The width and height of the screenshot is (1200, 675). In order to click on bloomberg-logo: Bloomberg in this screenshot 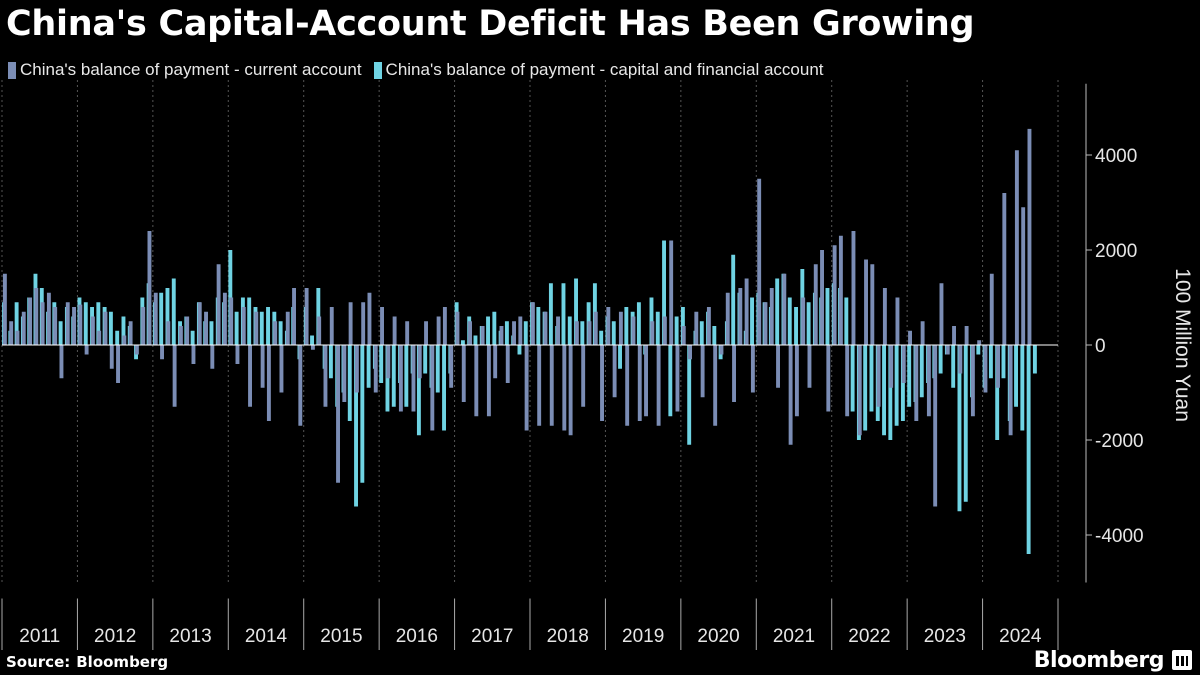, I will do `click(1099, 660)`.